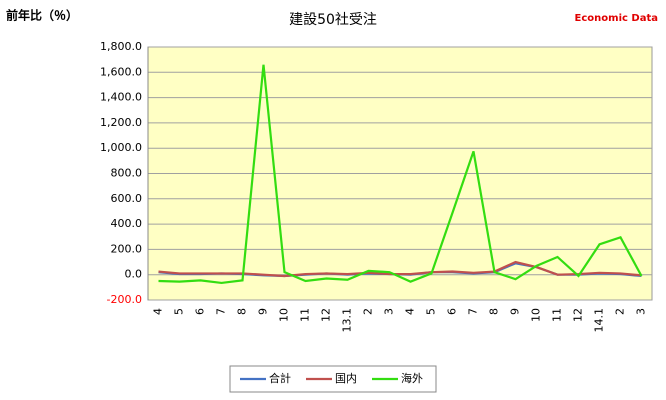  I want to click on y-axis-label: 前年比（％）, so click(42, 15).